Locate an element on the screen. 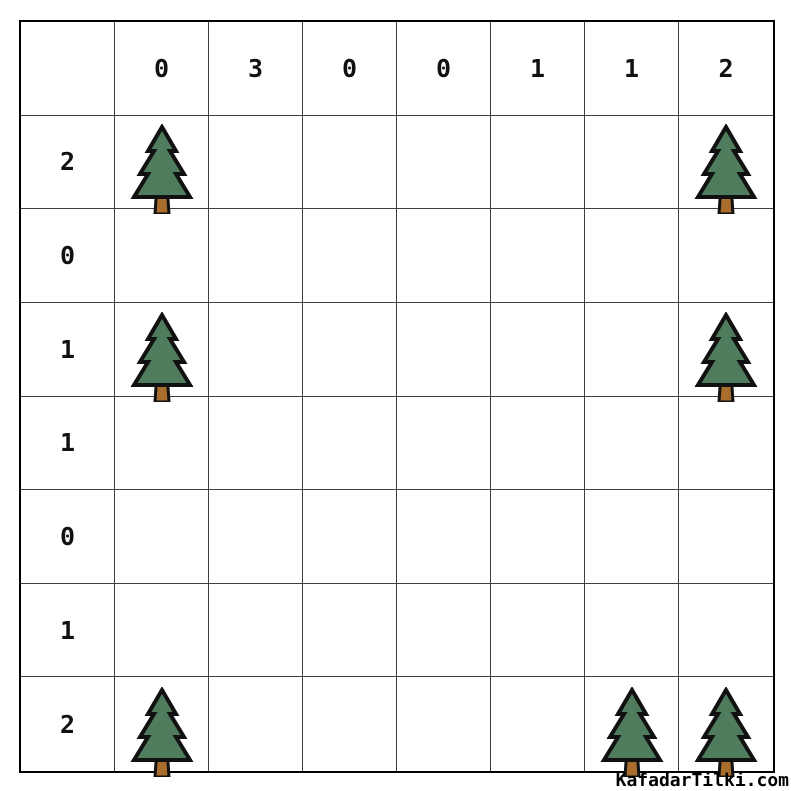 This screenshot has width=791, height=791. grid-cell-r5c2 is located at coordinates (256, 537).